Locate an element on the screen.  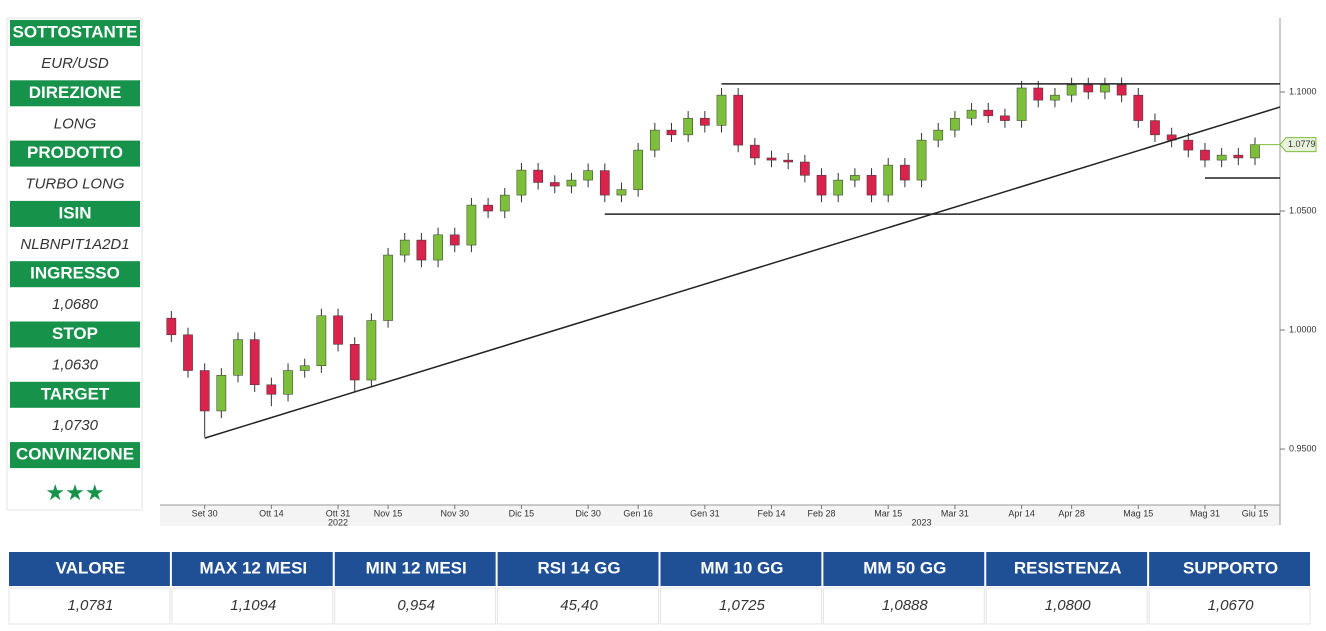
table-value: 1,0888 is located at coordinates (905, 605).